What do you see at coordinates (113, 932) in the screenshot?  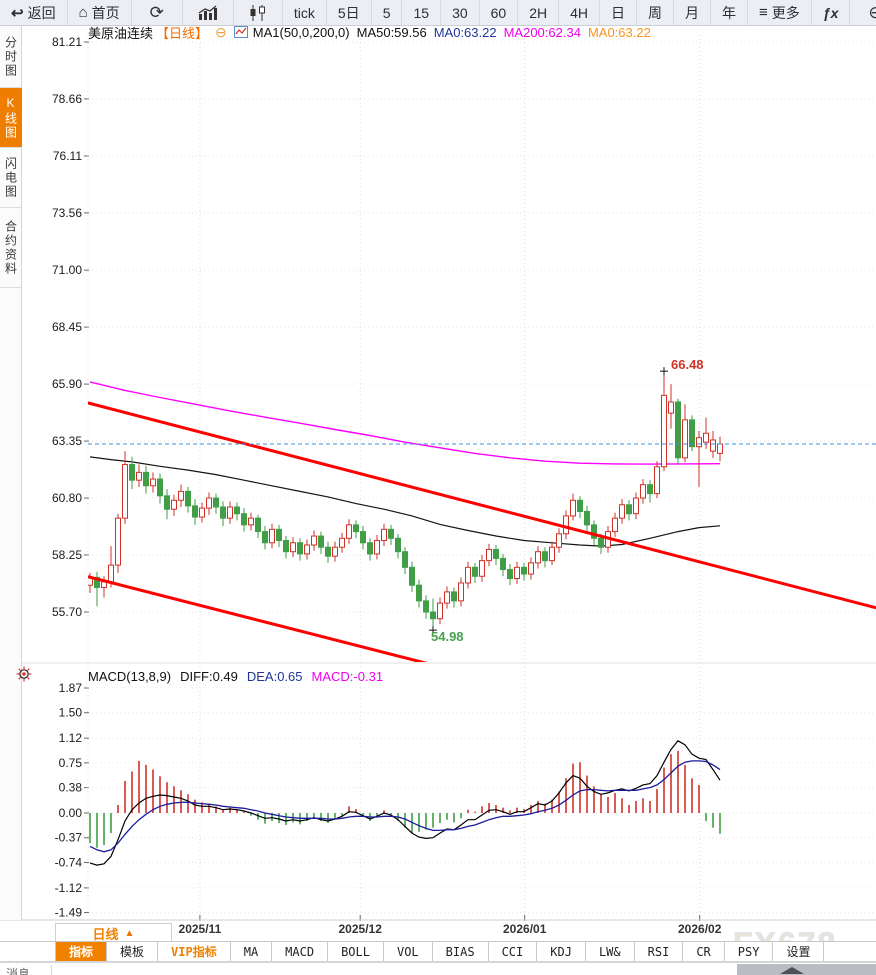 I see `current-period-tab: 日线 ▲` at bounding box center [113, 932].